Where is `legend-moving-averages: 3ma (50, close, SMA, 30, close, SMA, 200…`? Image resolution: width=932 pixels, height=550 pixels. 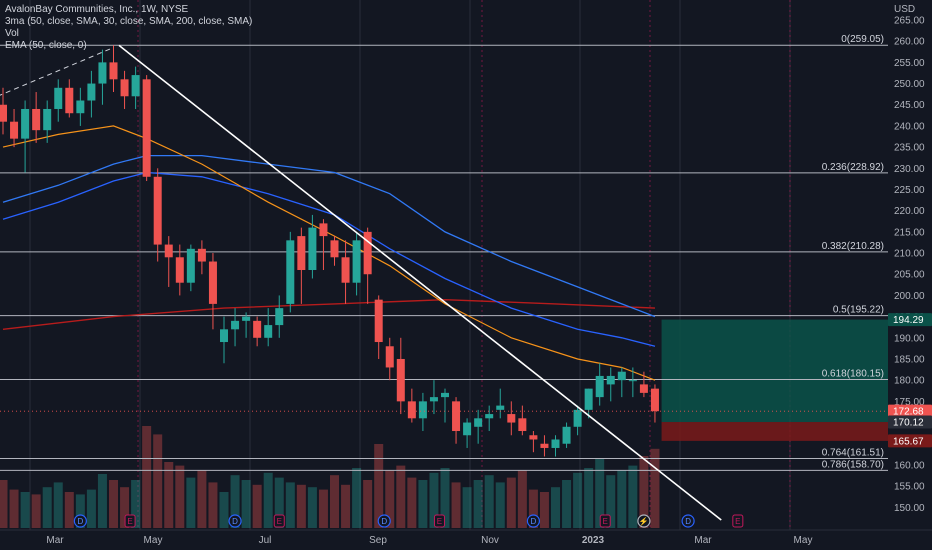 legend-moving-averages: 3ma (50, close, SMA, 30, close, SMA, 200… is located at coordinates (129, 21).